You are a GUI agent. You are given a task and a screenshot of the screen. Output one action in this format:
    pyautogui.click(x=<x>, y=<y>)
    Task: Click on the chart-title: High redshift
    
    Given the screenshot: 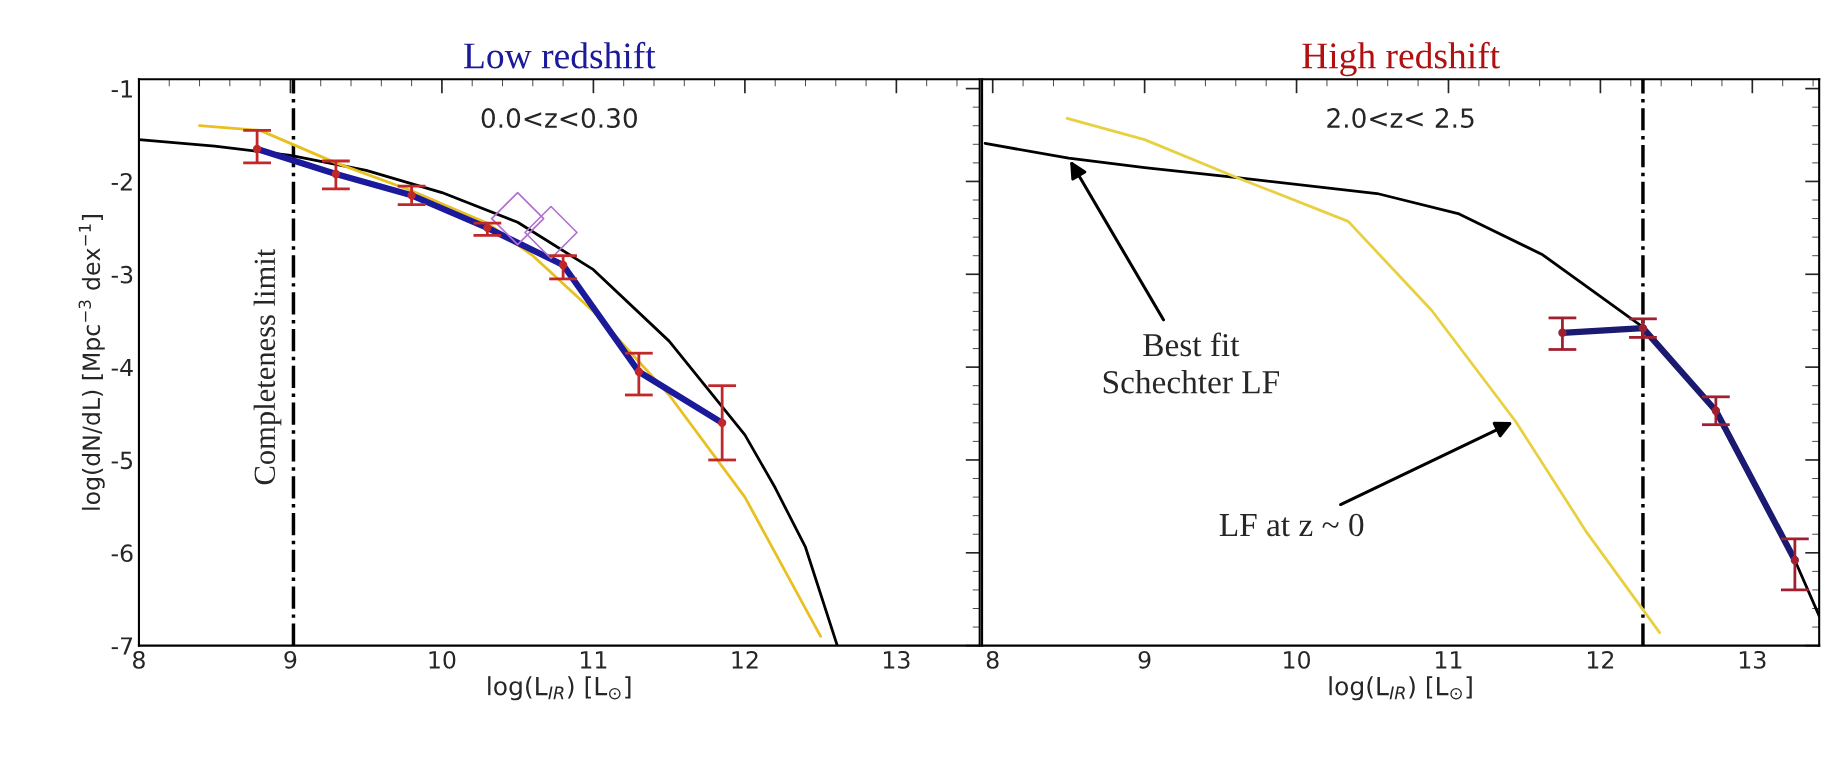 What is the action you would take?
    pyautogui.click(x=1401, y=59)
    